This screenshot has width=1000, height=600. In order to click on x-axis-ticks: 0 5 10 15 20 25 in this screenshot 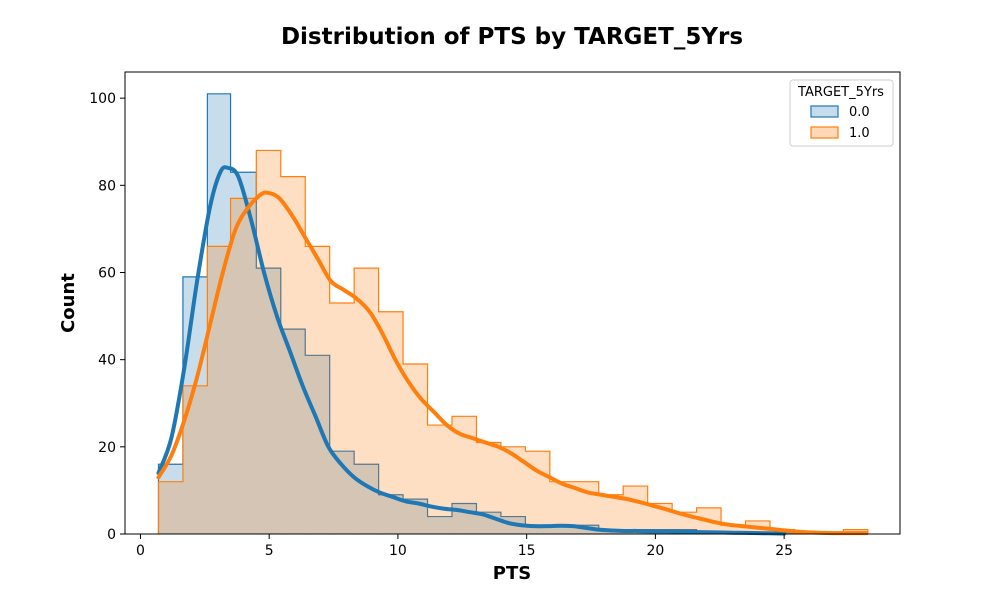, I will do `click(464, 546)`.